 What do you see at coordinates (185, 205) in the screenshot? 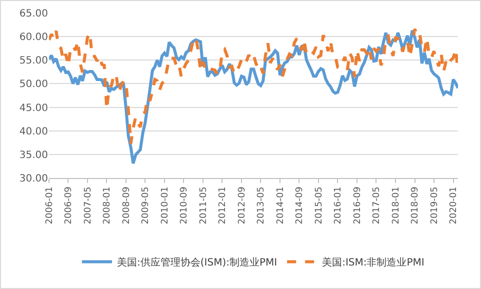
I see `x-tick-label: 2010-09` at bounding box center [185, 205].